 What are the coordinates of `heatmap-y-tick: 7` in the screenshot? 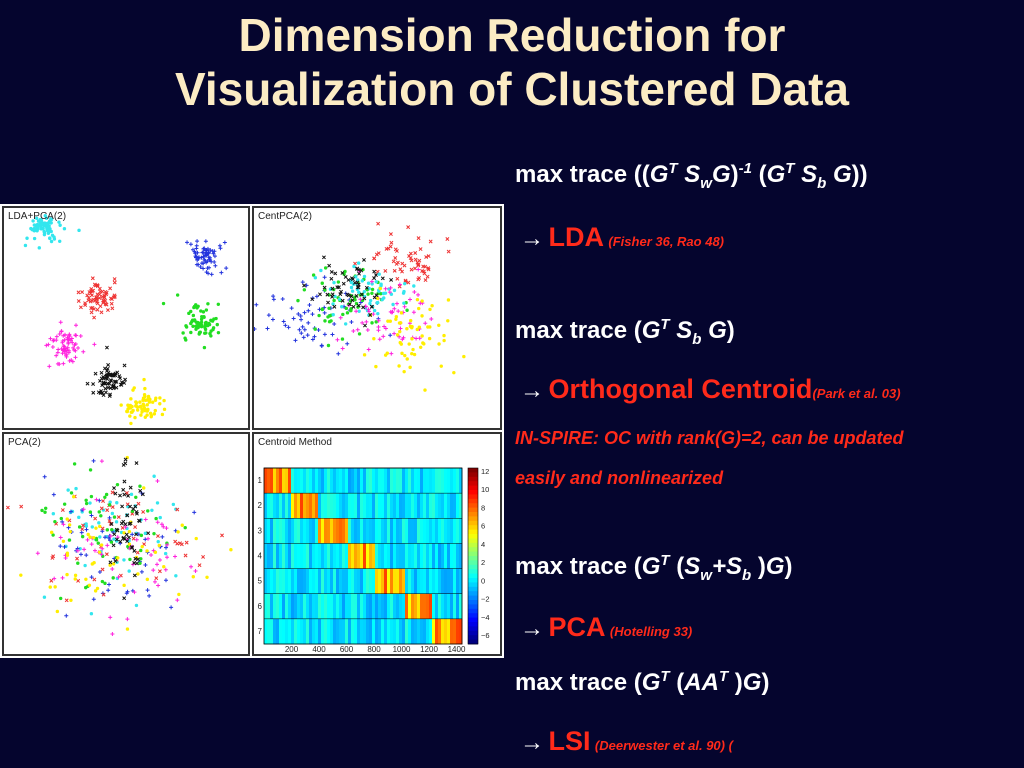 It's located at (260, 631).